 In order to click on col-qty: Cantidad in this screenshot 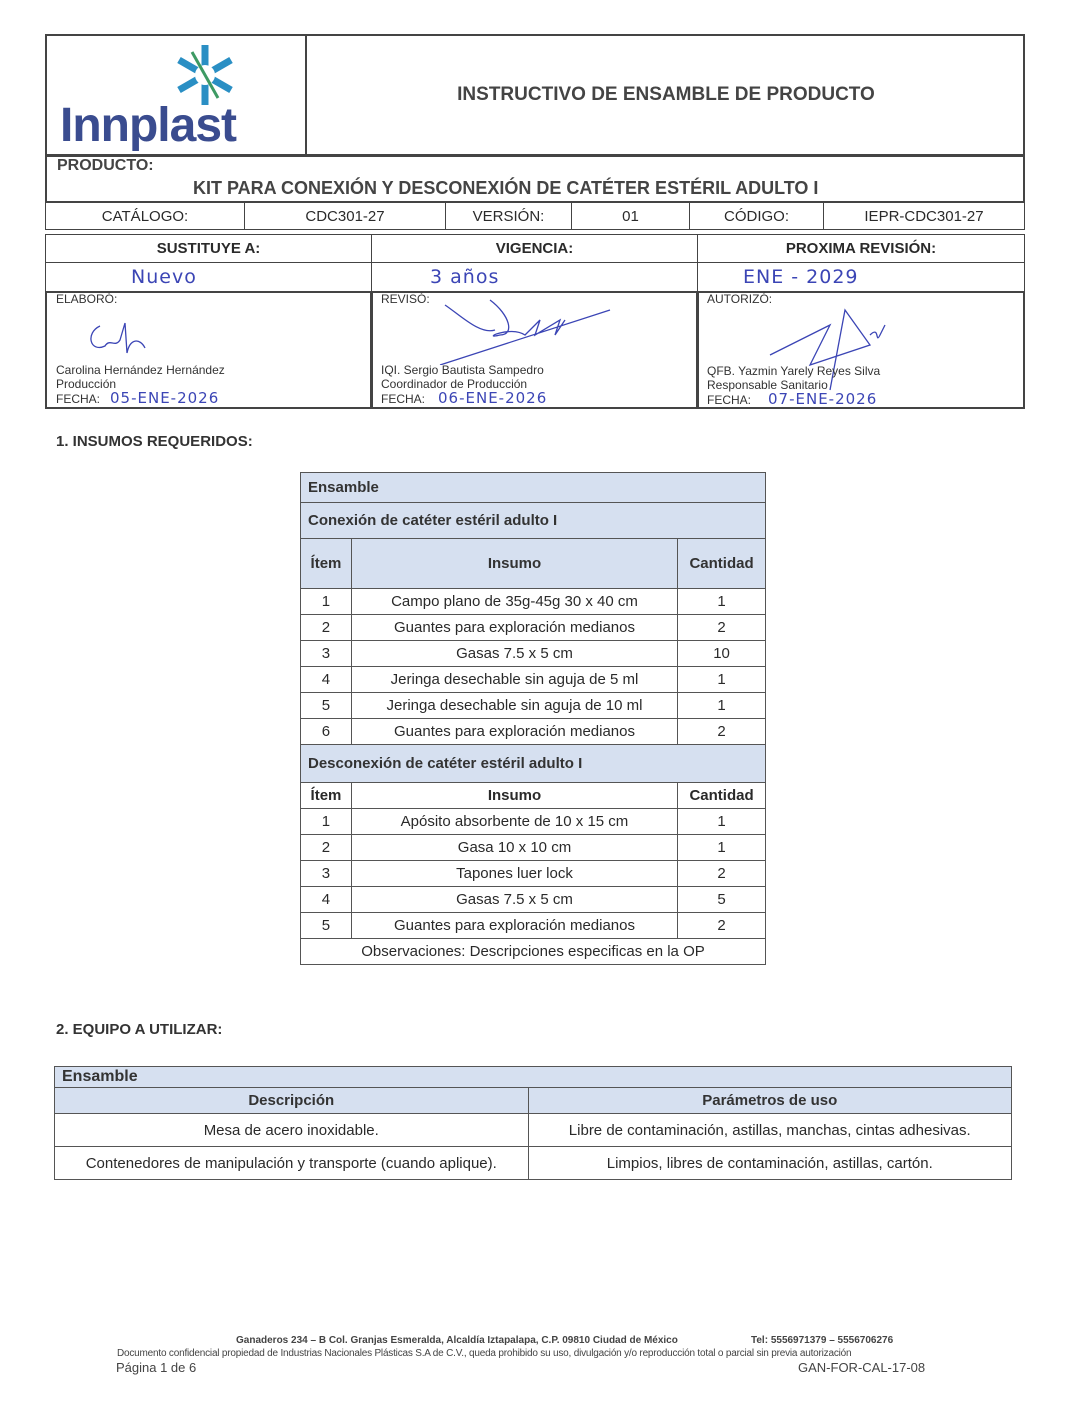, I will do `click(721, 563)`.